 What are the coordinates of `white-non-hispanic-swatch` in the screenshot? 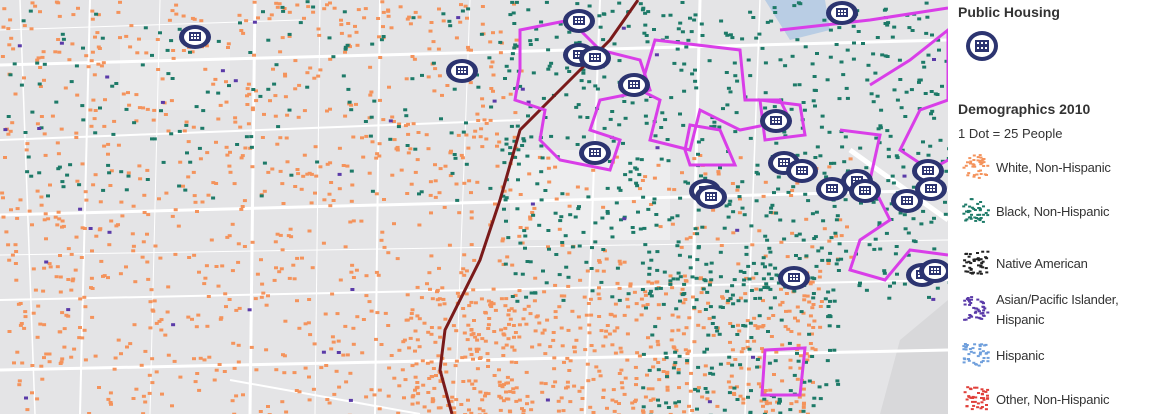 It's located at (976, 167).